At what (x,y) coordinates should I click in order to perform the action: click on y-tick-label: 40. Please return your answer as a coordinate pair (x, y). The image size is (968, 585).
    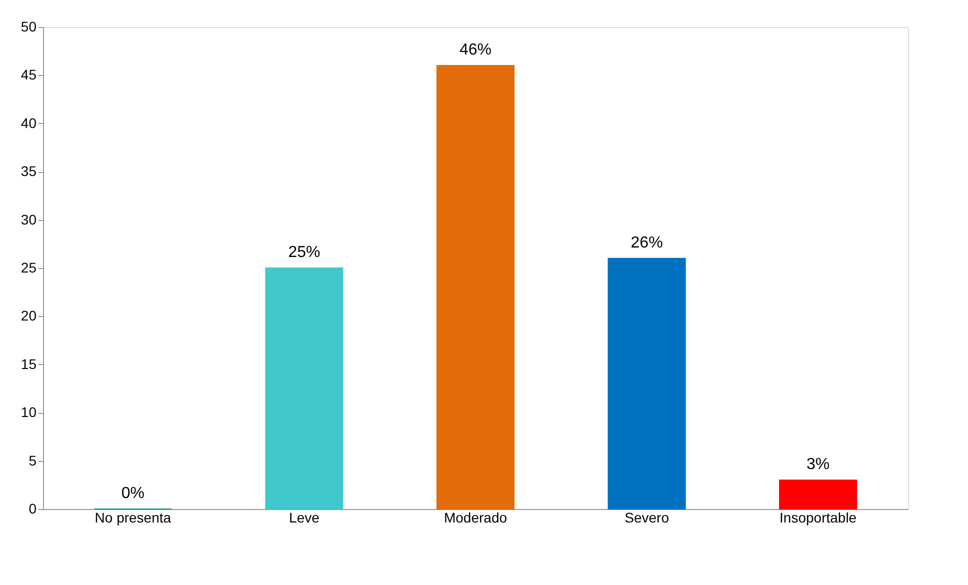
    Looking at the image, I should click on (28, 122).